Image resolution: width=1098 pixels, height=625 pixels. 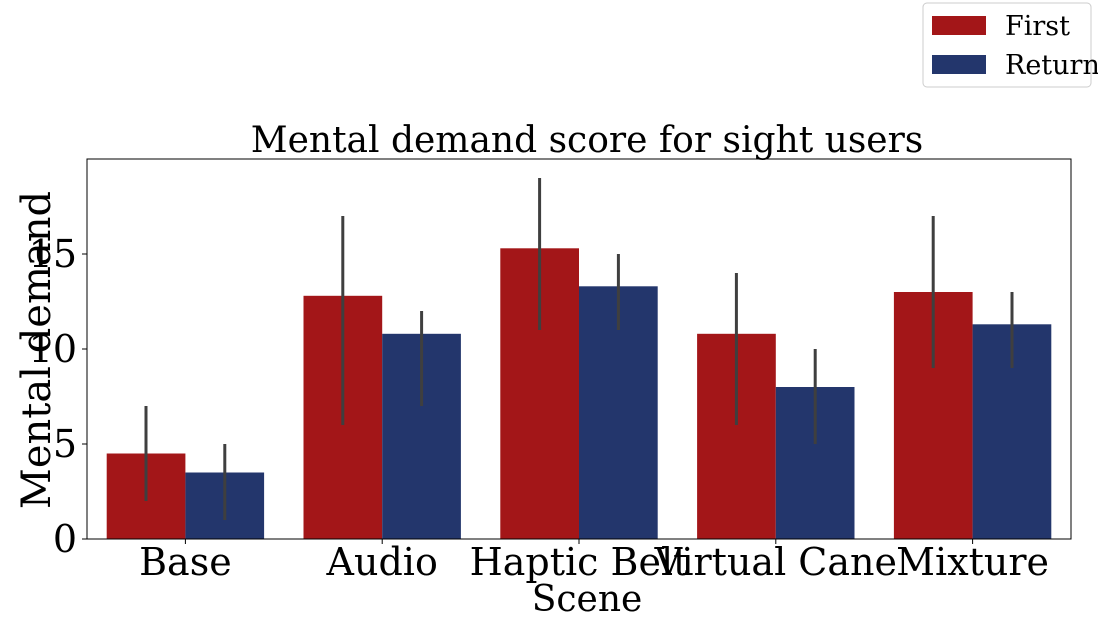 I want to click on legend-label-first: First, so click(x=1037, y=26).